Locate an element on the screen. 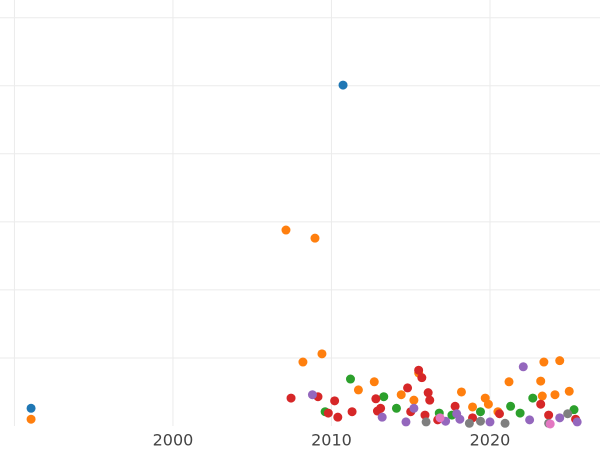  x-tick-label: 2010 is located at coordinates (331, 440).